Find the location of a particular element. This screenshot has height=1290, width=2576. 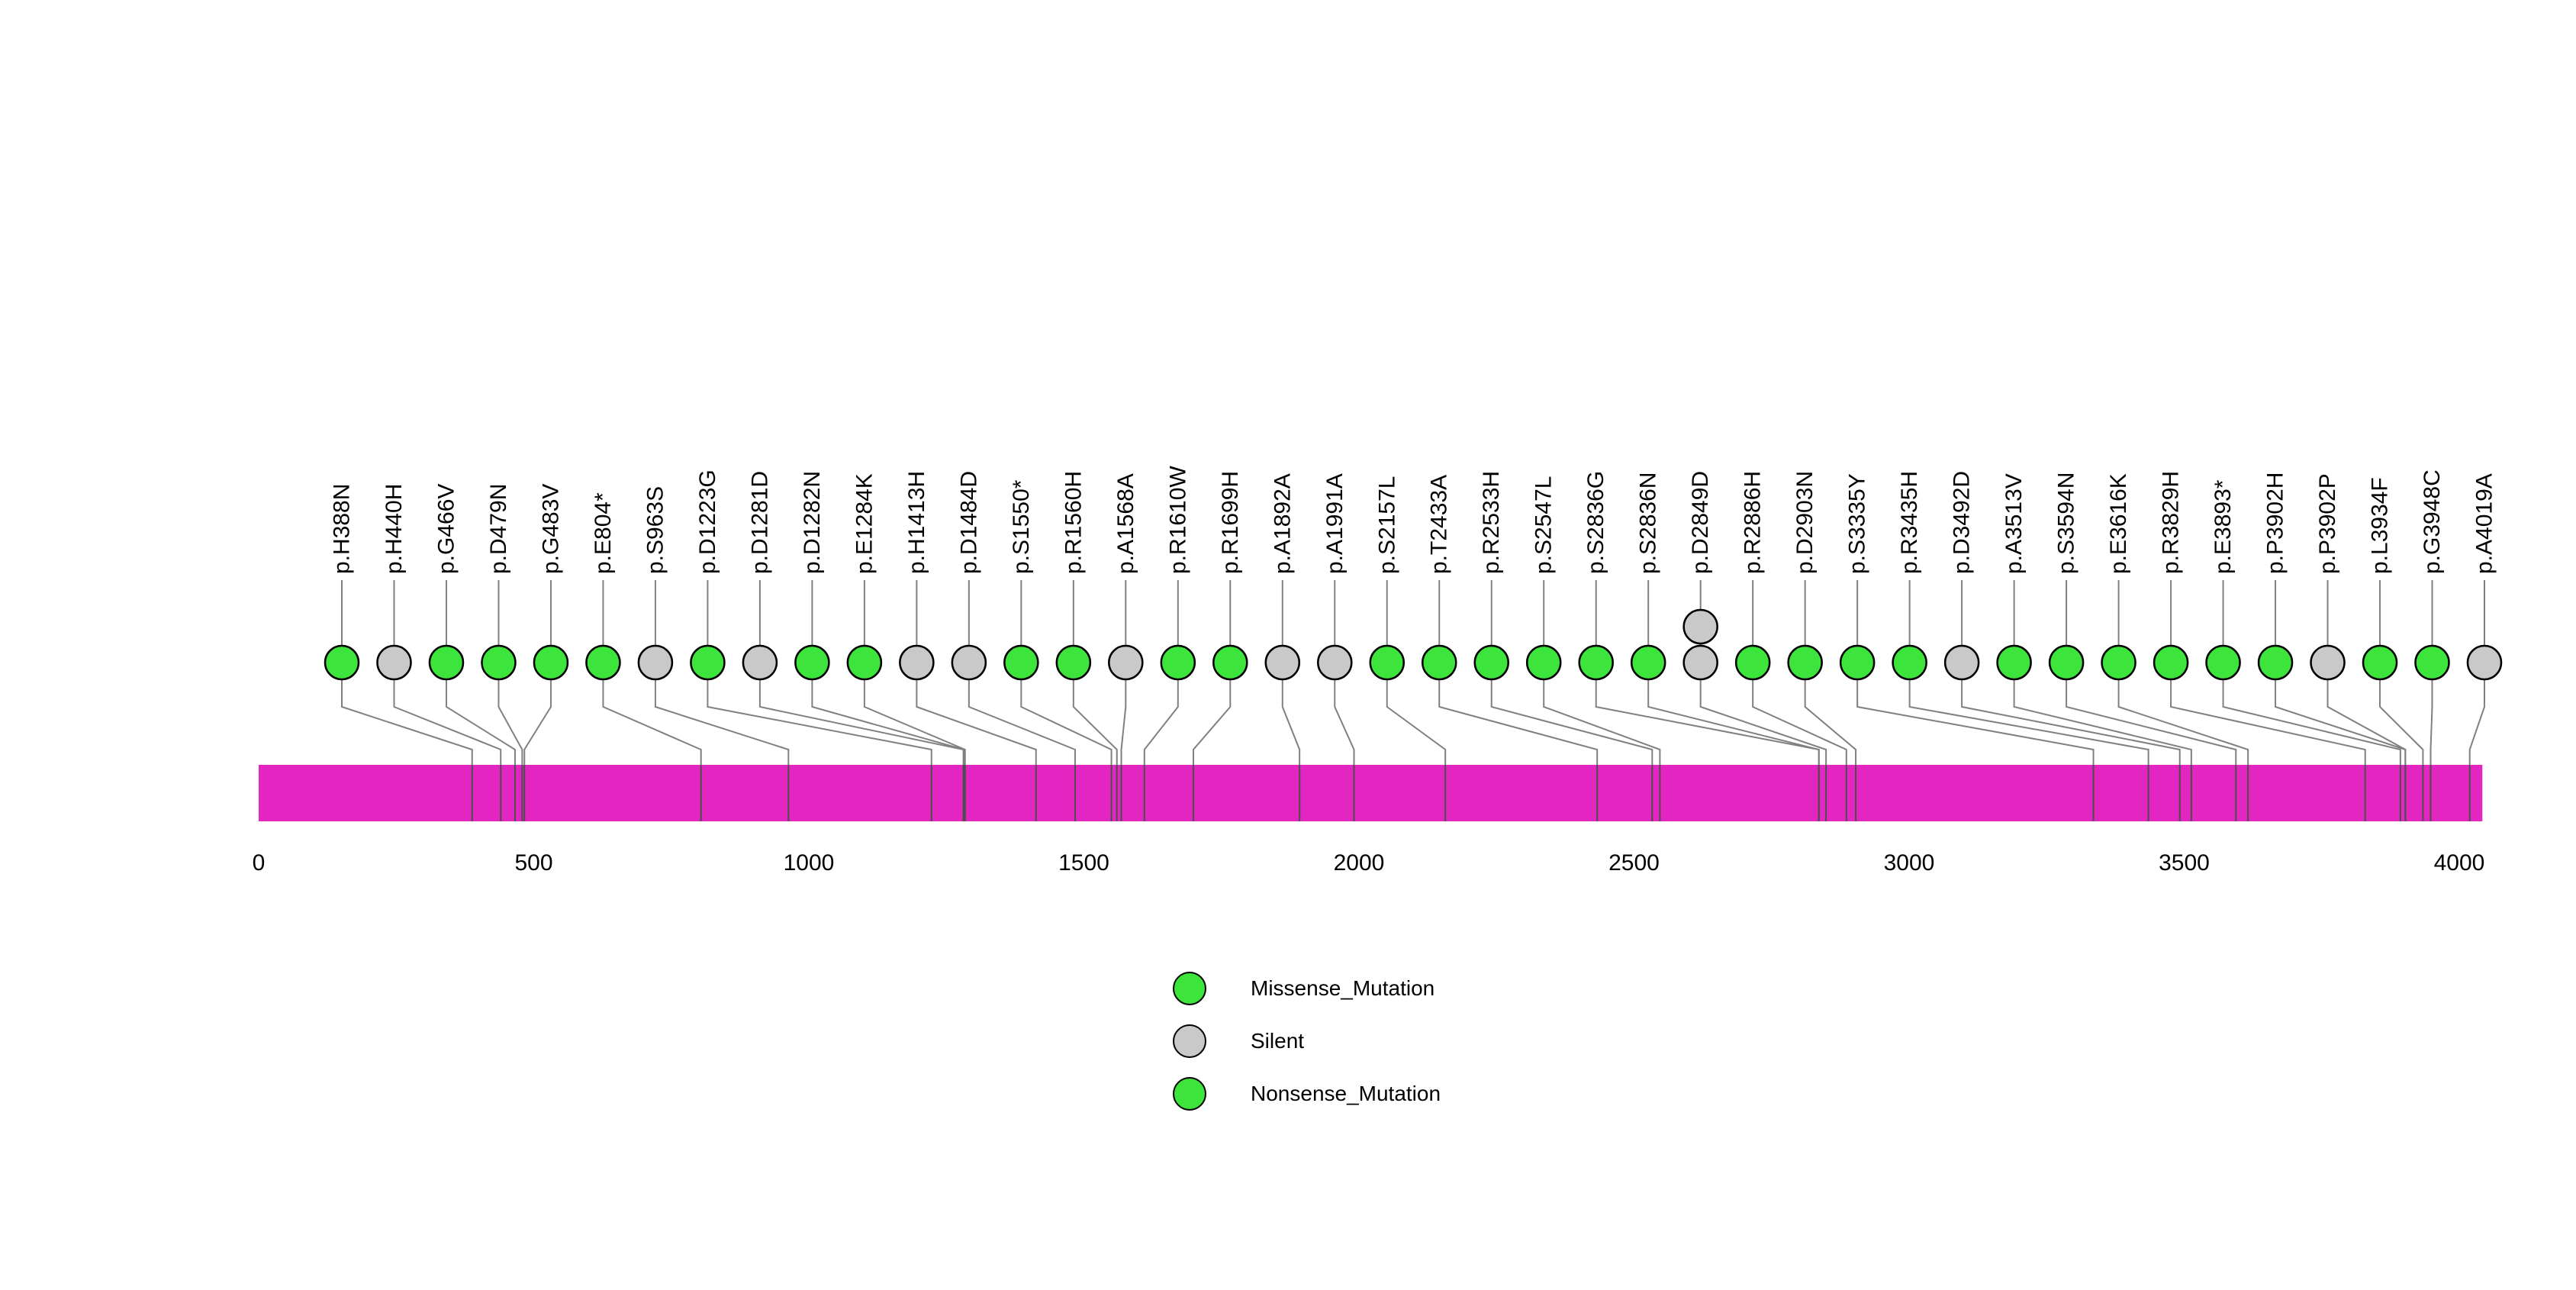

mutation-label: p.E3893* is located at coordinates (2223, 526).